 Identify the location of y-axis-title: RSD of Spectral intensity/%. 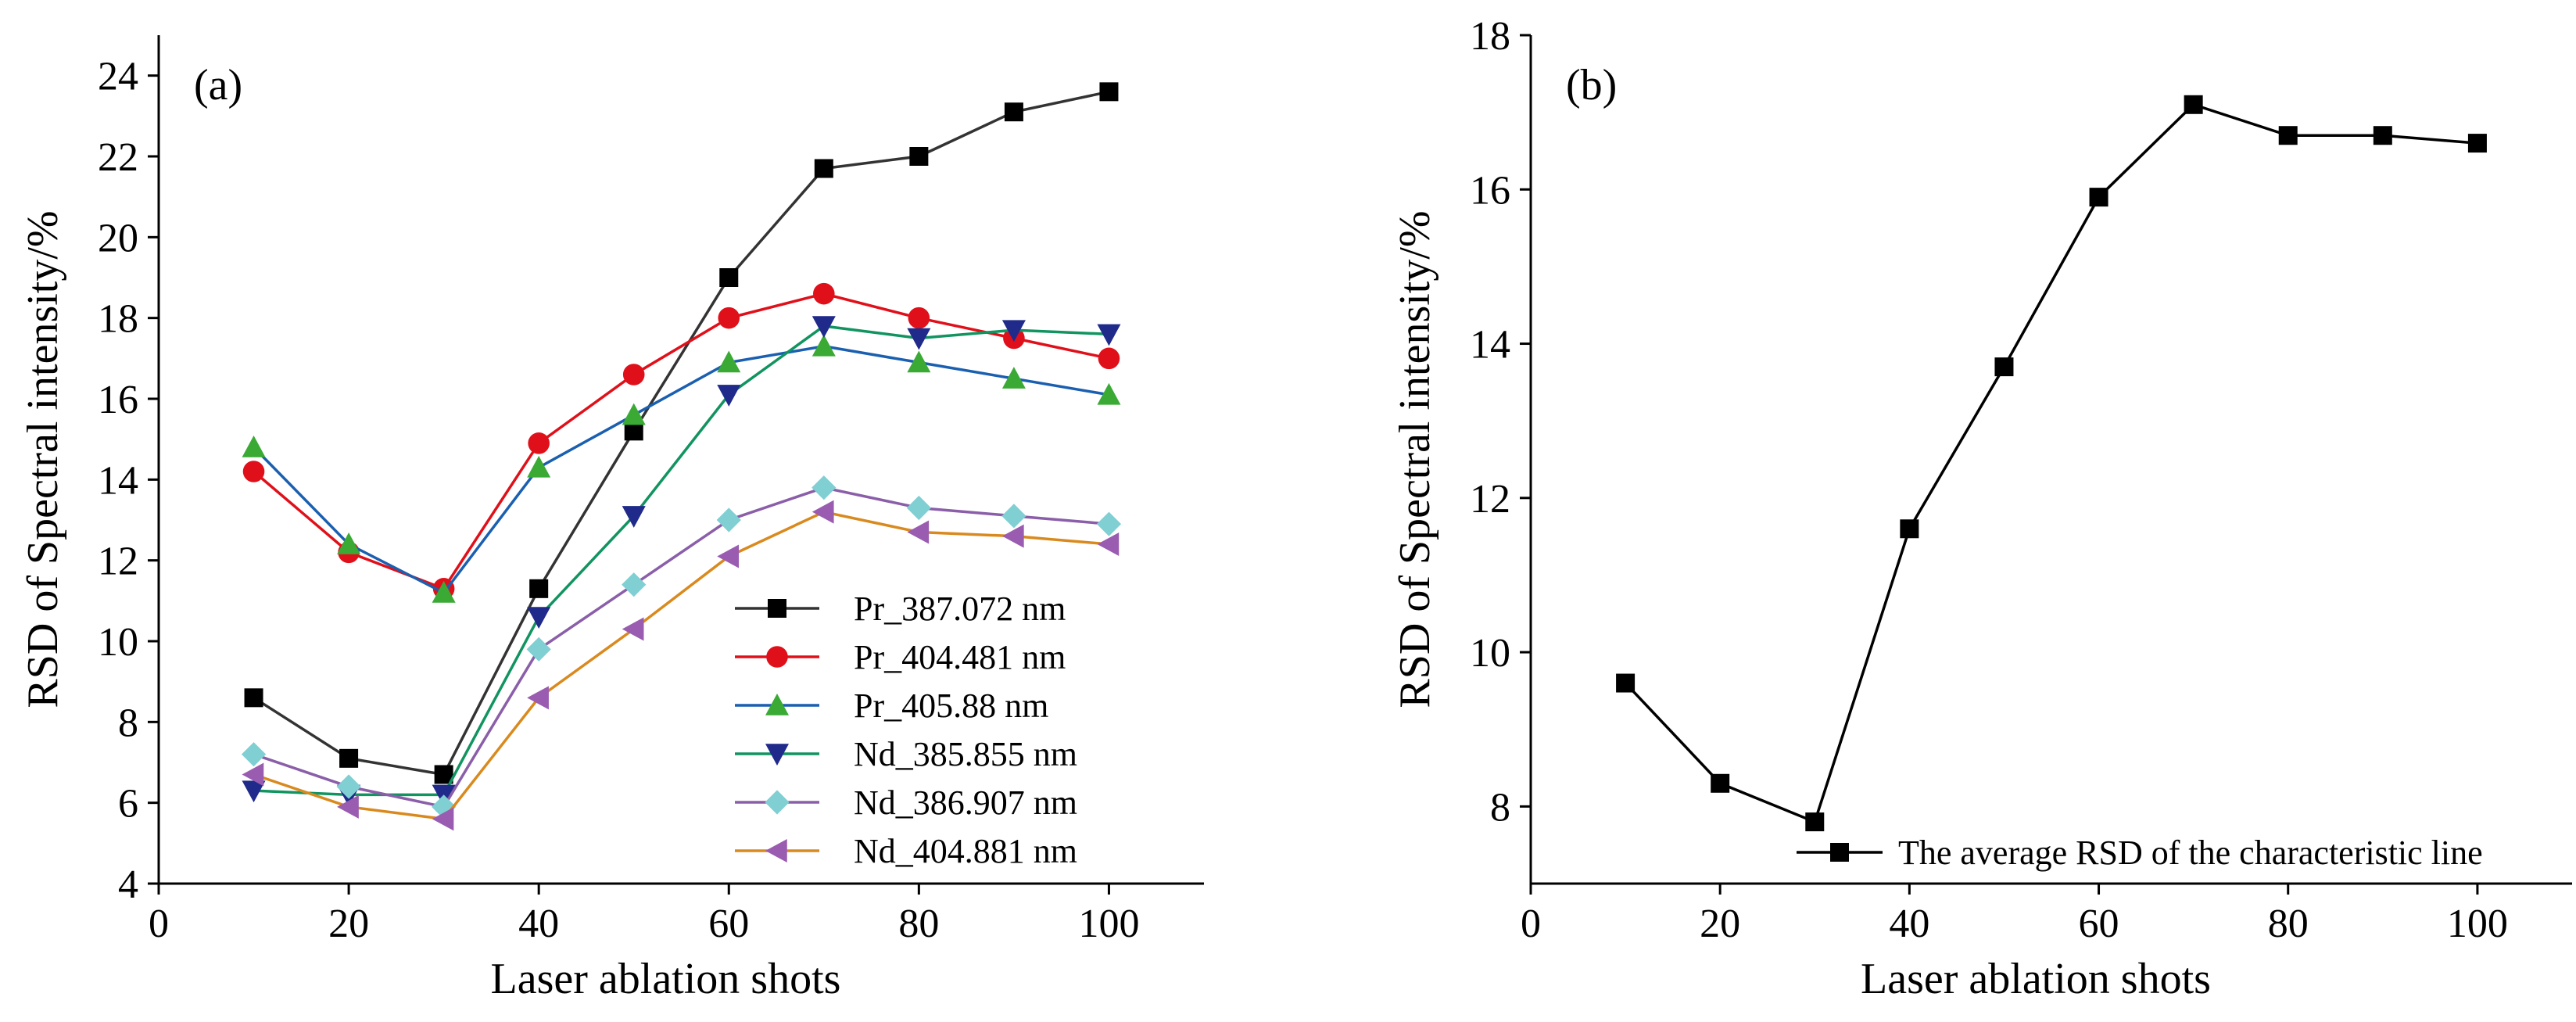
(1415, 459).